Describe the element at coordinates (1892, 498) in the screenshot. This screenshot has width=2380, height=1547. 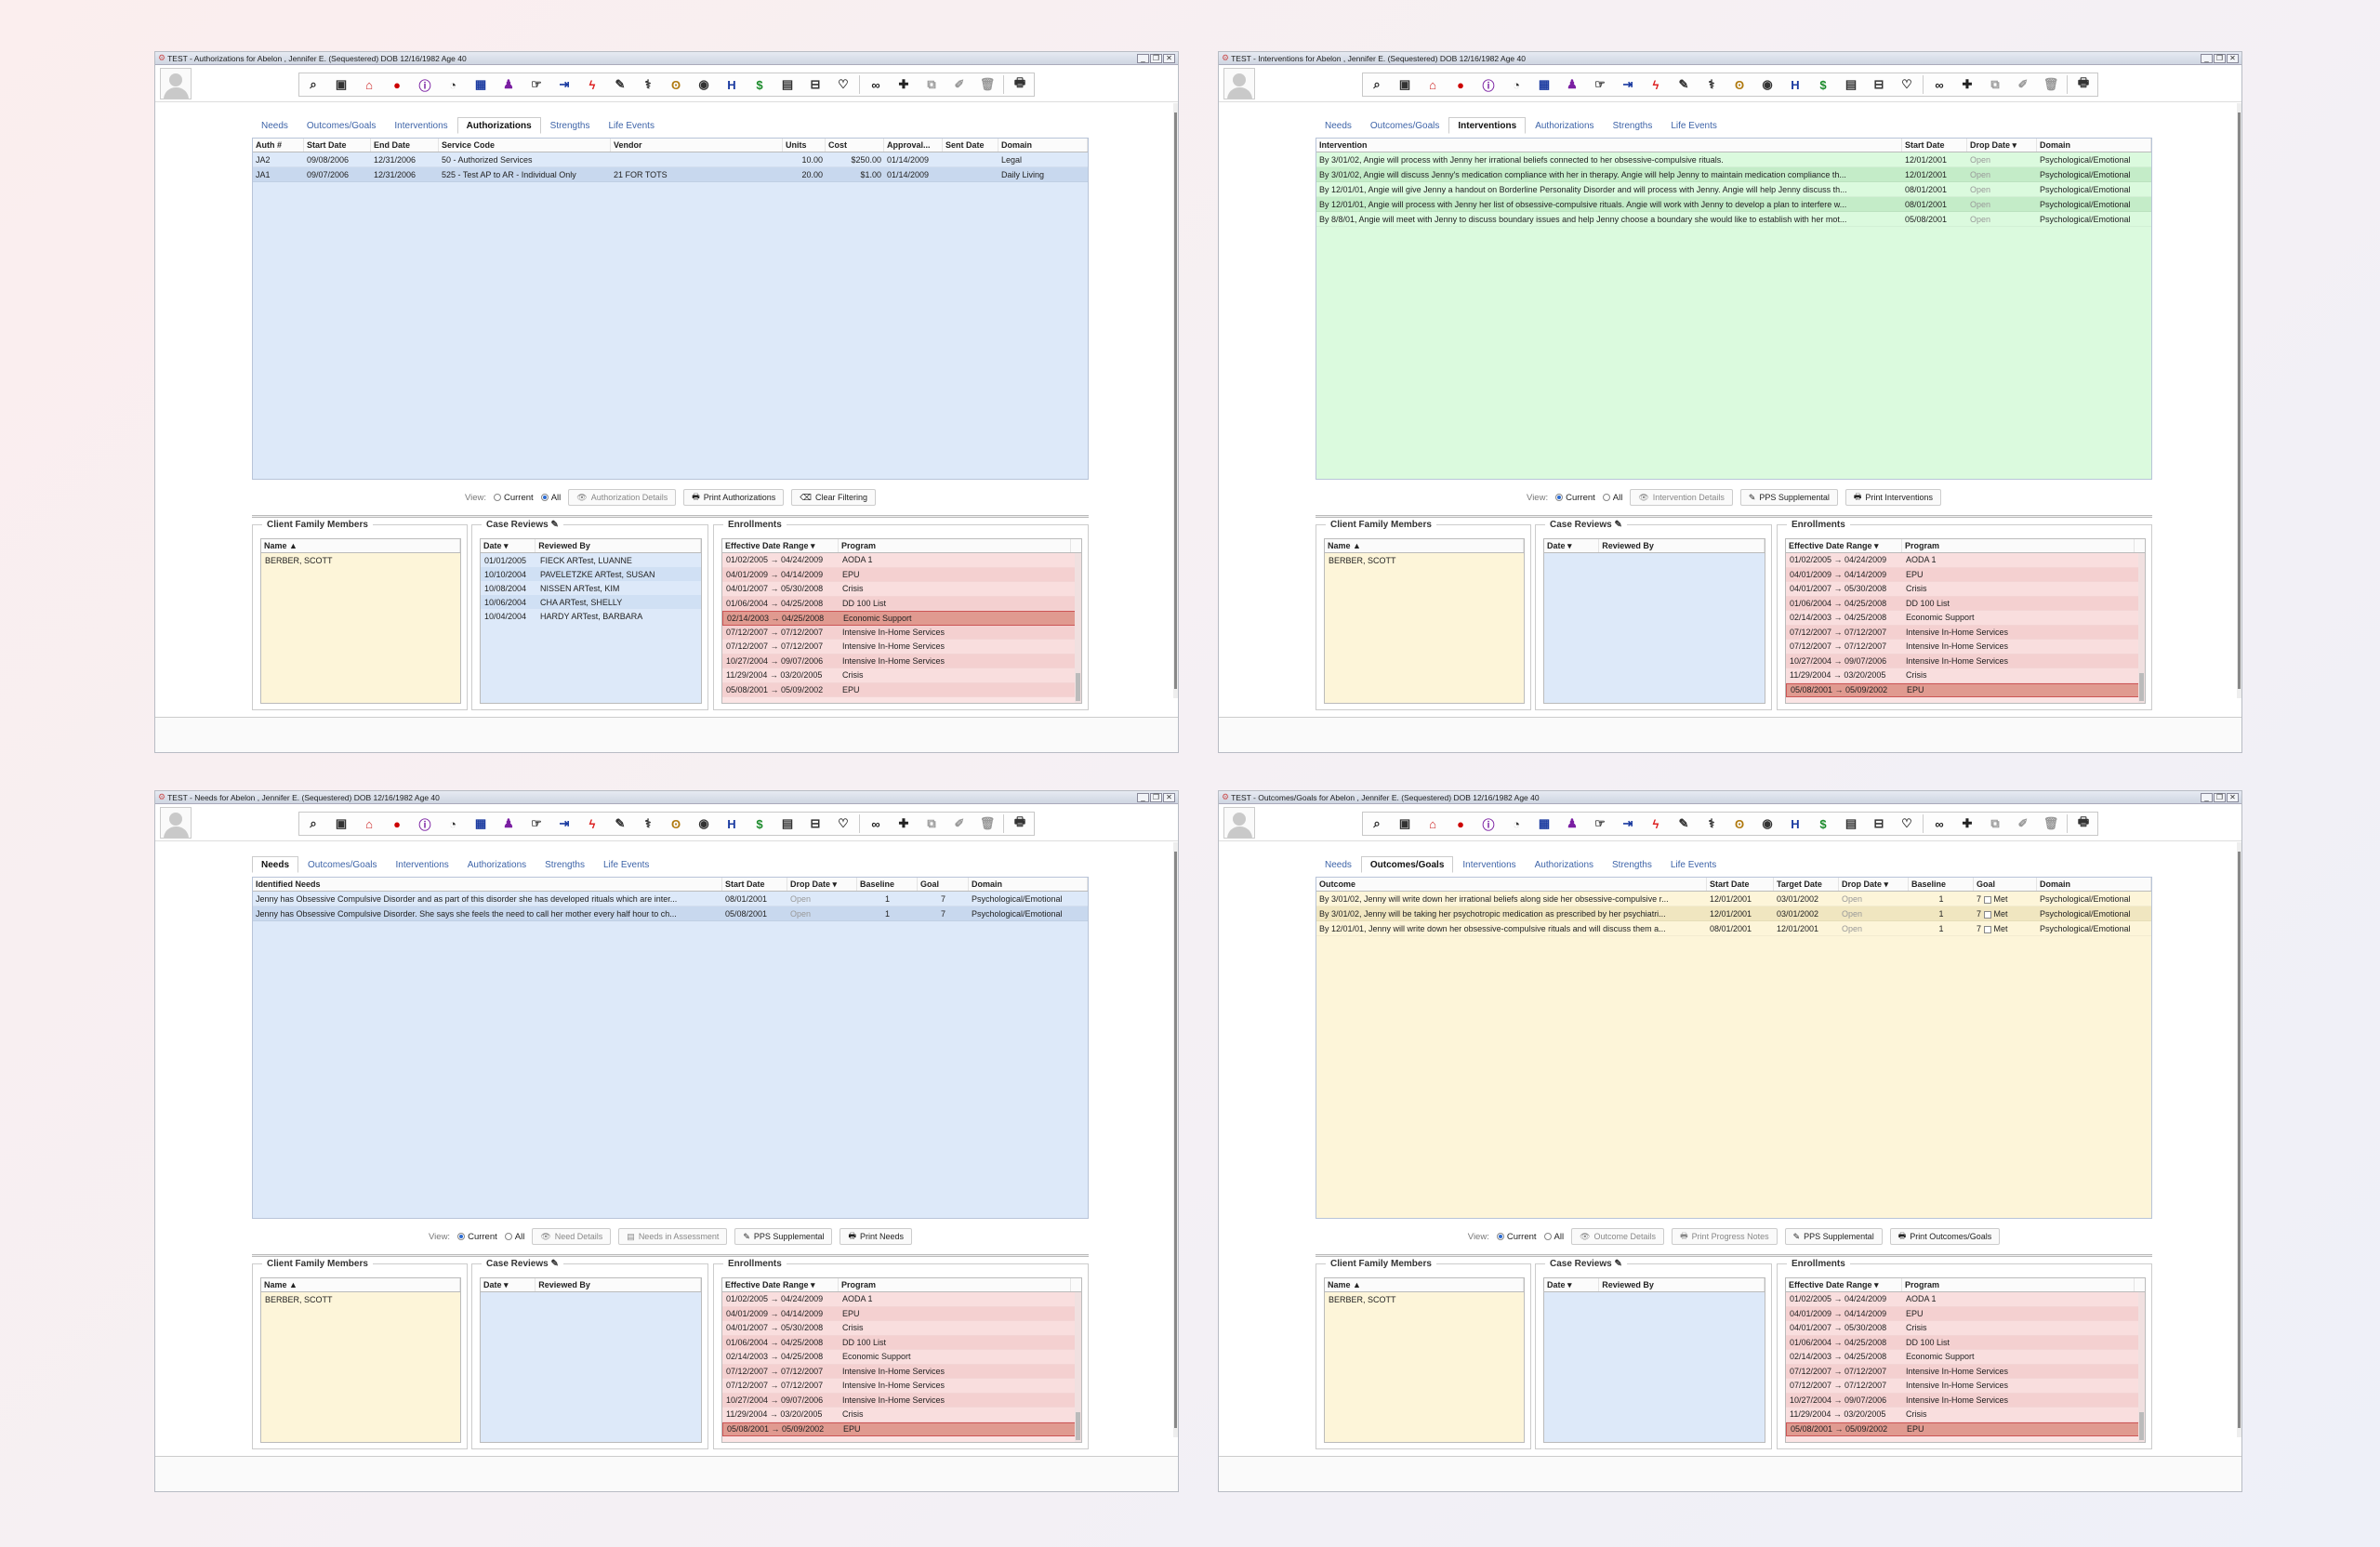
I see `print-interventions-button: 🖶 Print Interventions` at that location.